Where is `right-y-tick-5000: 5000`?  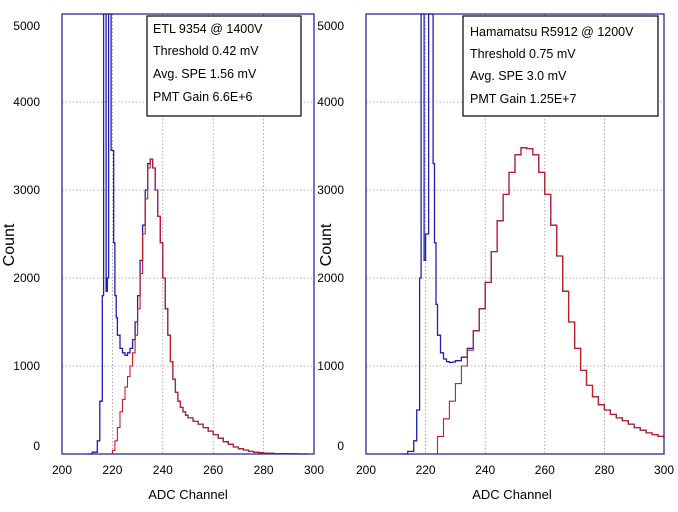 right-y-tick-5000: 5000 is located at coordinates (330, 26).